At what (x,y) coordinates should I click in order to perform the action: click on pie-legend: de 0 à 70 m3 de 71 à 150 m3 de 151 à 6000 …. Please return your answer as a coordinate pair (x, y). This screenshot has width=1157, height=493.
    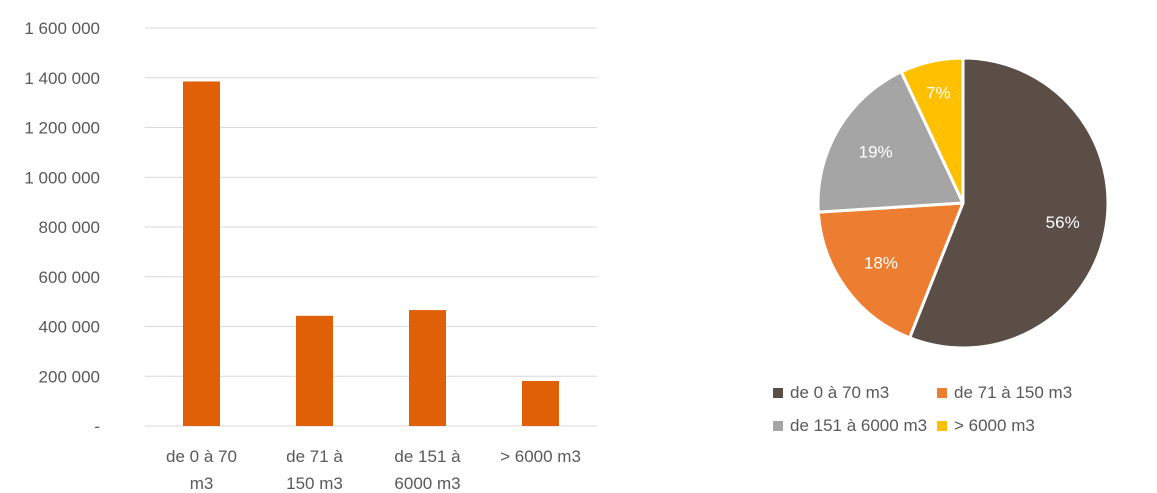
    Looking at the image, I should click on (922, 409).